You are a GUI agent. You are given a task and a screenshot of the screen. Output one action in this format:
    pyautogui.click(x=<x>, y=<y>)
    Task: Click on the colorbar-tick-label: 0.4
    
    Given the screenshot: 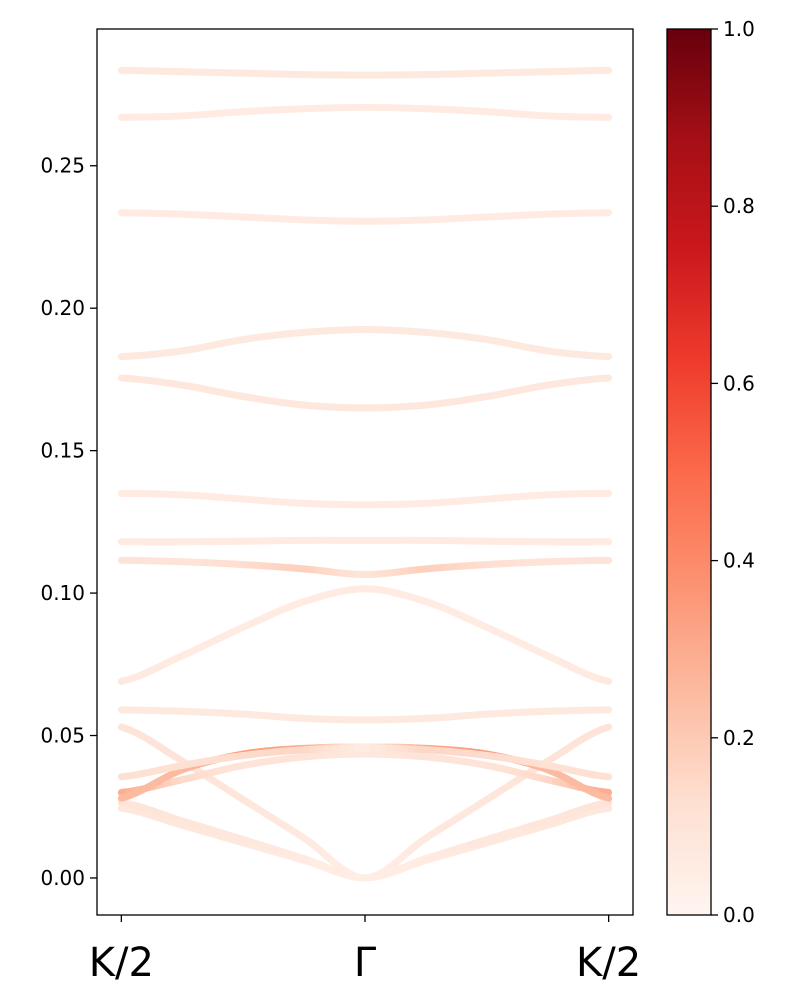 What is the action you would take?
    pyautogui.click(x=739, y=561)
    